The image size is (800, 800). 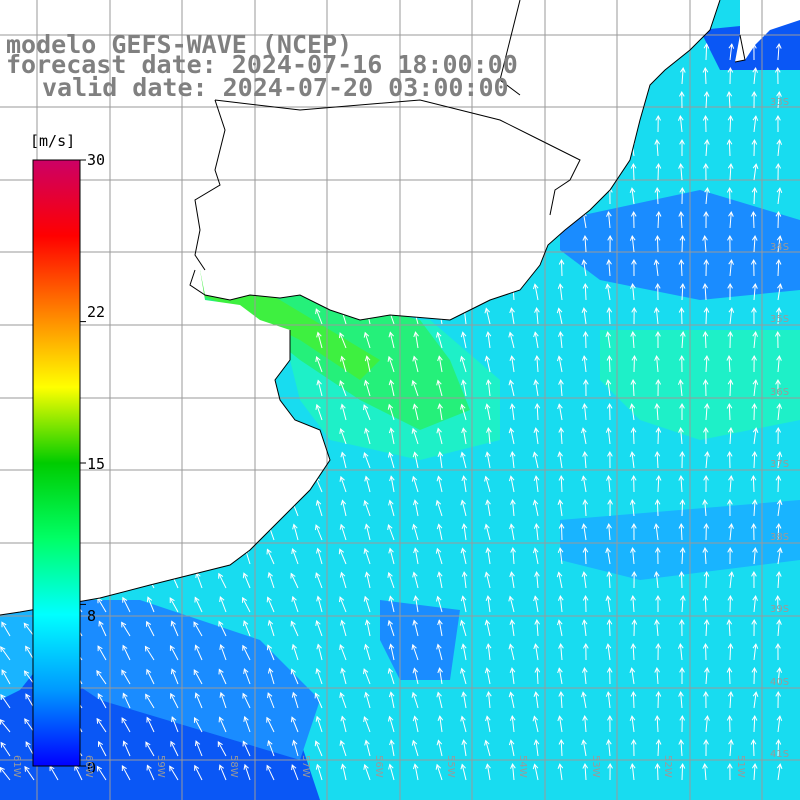 What do you see at coordinates (179, 44) in the screenshot?
I see `title-model: modelo GEFS-WAVE (NCEP)` at bounding box center [179, 44].